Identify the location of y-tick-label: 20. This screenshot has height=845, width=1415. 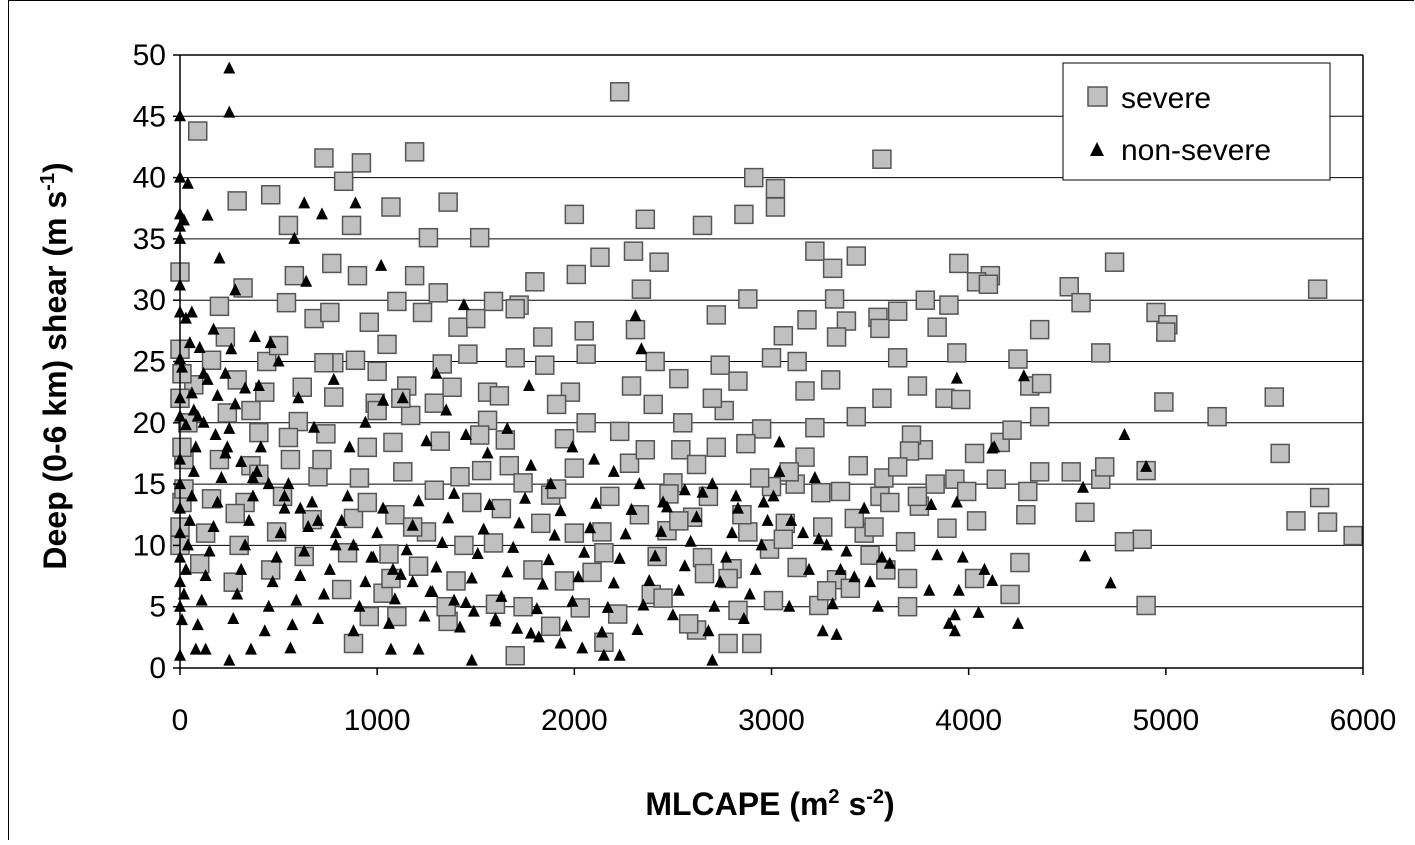
(149, 423).